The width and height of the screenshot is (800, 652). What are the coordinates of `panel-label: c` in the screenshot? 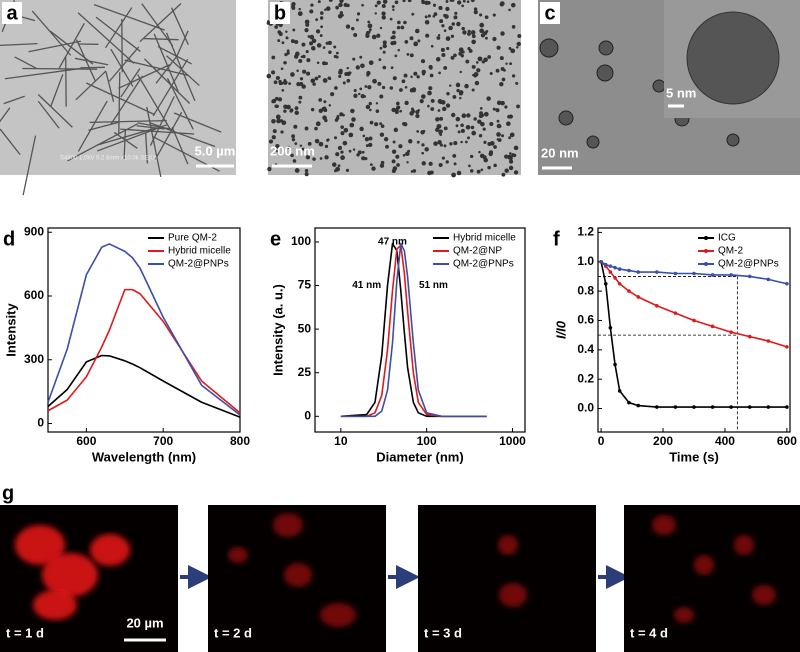 It's located at (549, 13).